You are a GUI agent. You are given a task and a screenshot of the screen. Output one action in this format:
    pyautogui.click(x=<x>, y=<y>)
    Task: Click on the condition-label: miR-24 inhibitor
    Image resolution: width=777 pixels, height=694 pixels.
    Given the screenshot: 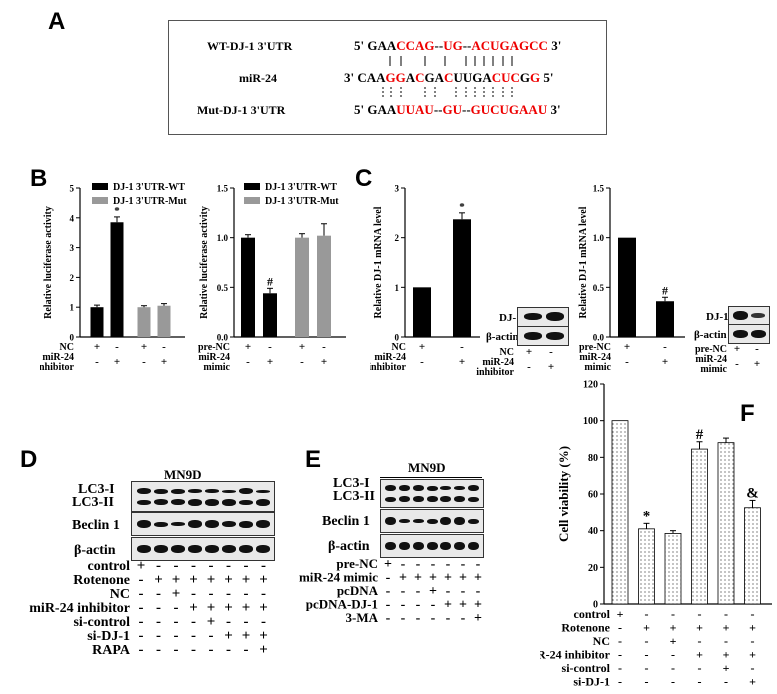 What is the action you would take?
    pyautogui.click(x=575, y=655)
    